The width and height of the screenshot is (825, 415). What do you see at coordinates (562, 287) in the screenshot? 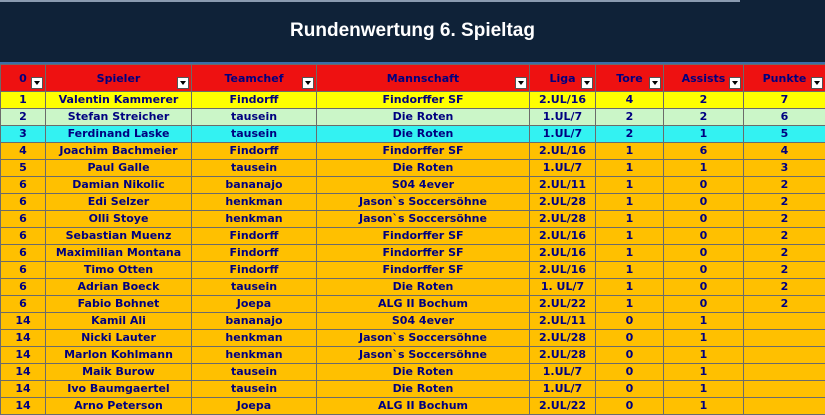
I see `cell-liga: 1. UL/7` at bounding box center [562, 287].